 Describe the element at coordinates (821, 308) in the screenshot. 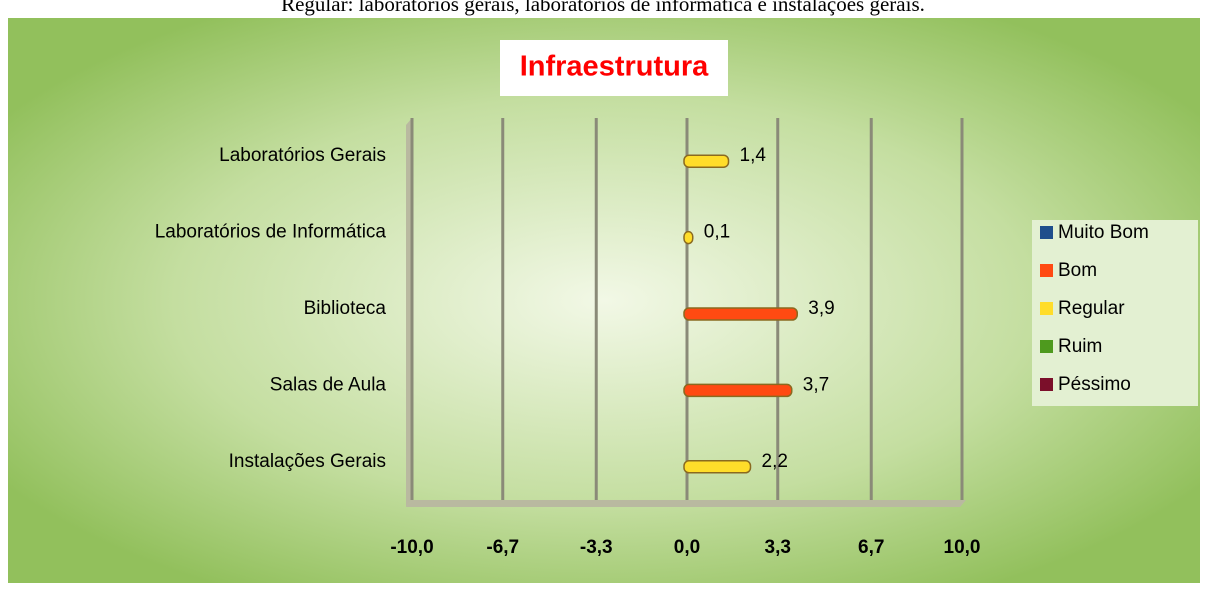

I see `data-label: 3,9` at that location.